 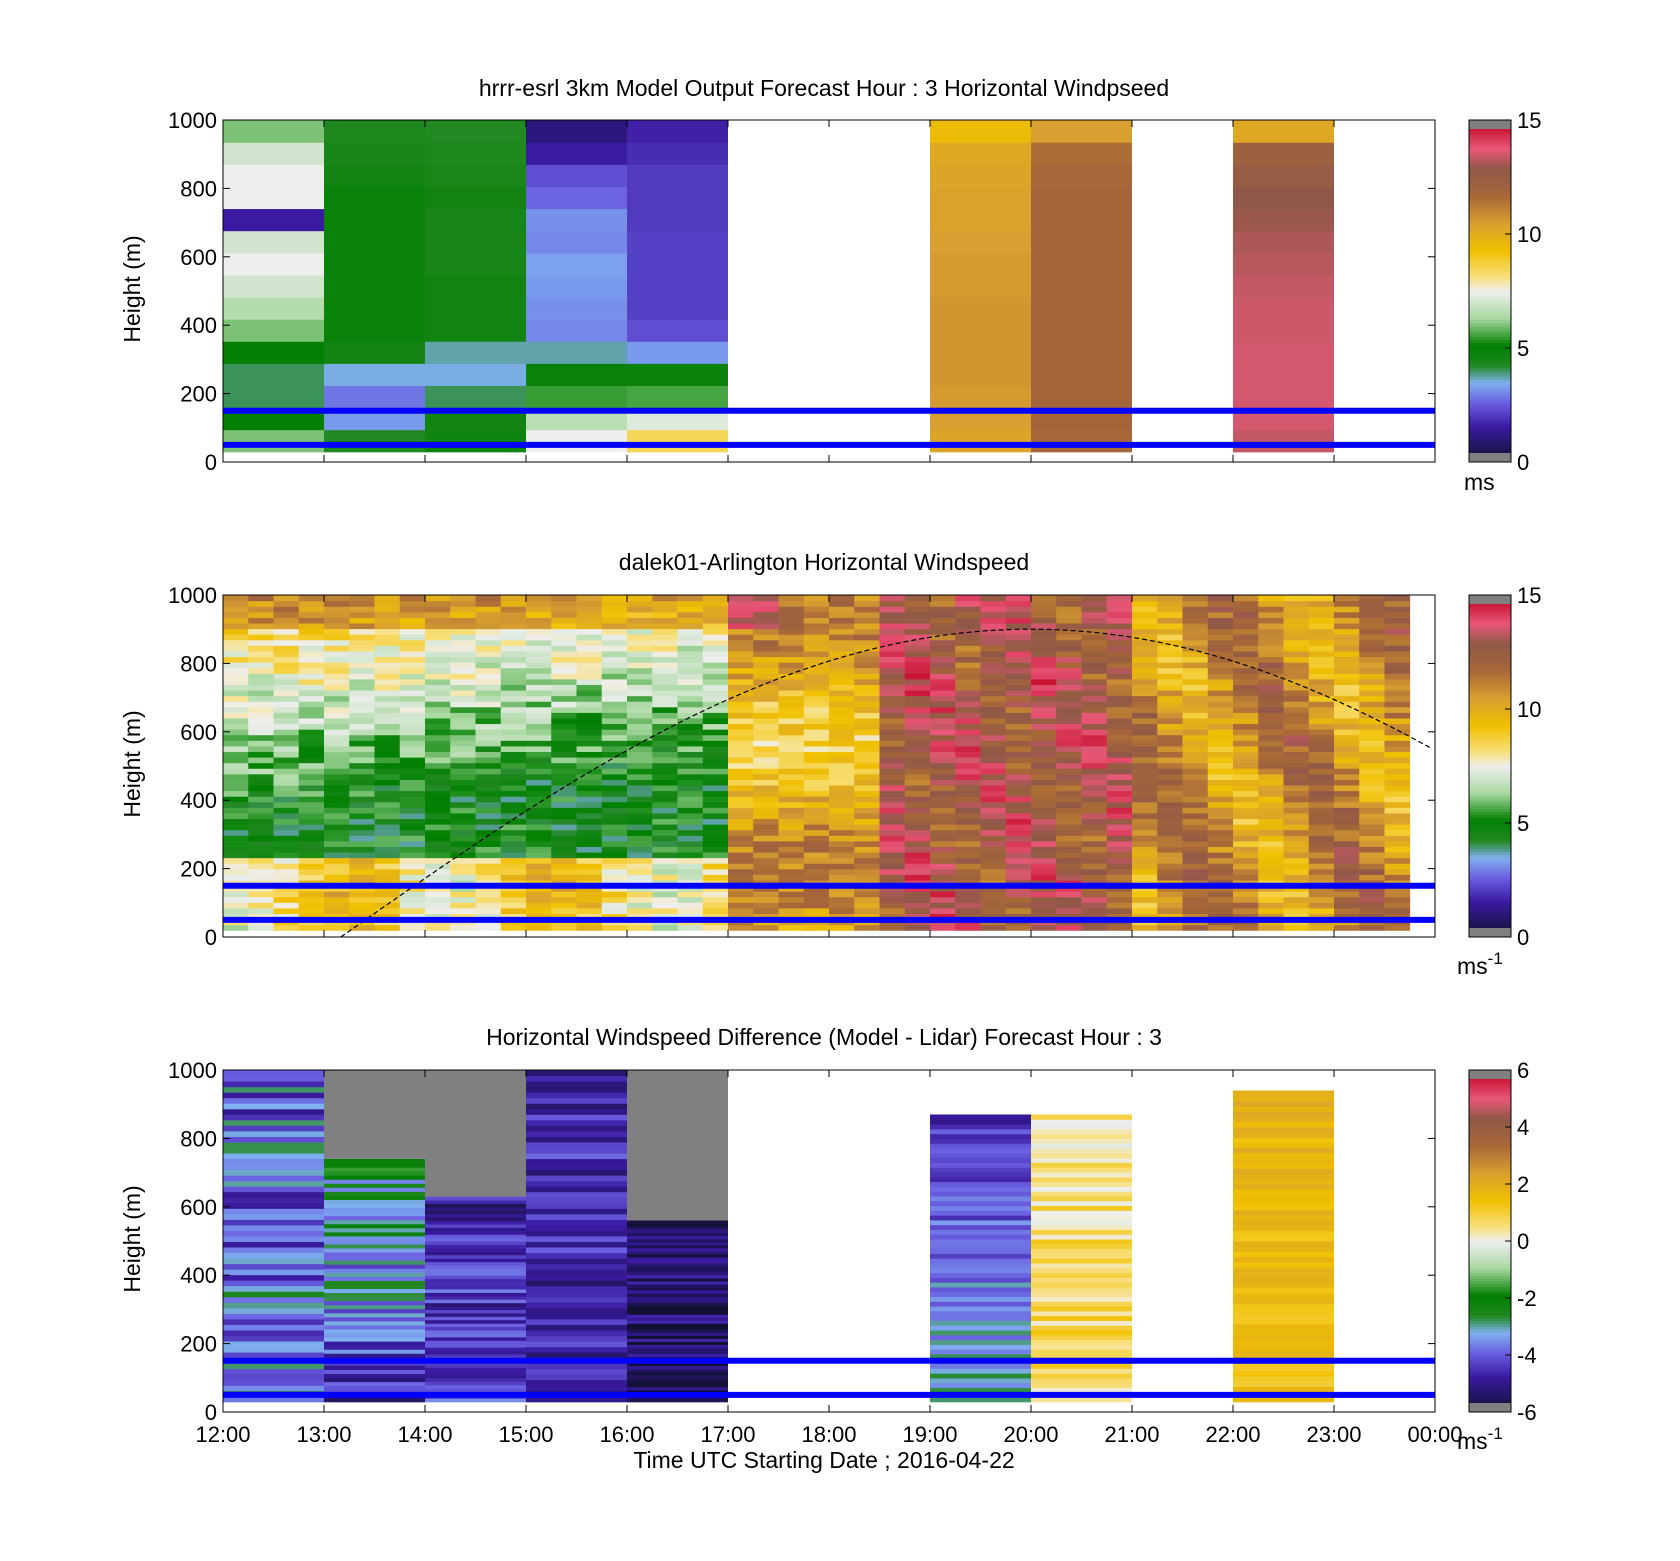 What do you see at coordinates (1529, 595) in the screenshot?
I see `colorbar-tick-label: 15` at bounding box center [1529, 595].